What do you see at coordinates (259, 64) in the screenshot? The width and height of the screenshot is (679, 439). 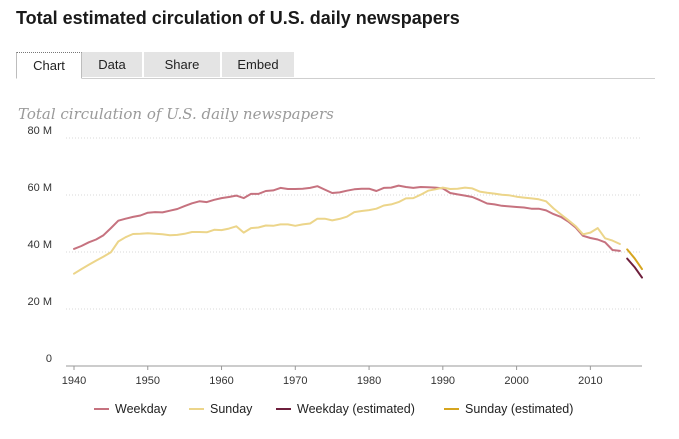 I see `tab-embed: Embed` at bounding box center [259, 64].